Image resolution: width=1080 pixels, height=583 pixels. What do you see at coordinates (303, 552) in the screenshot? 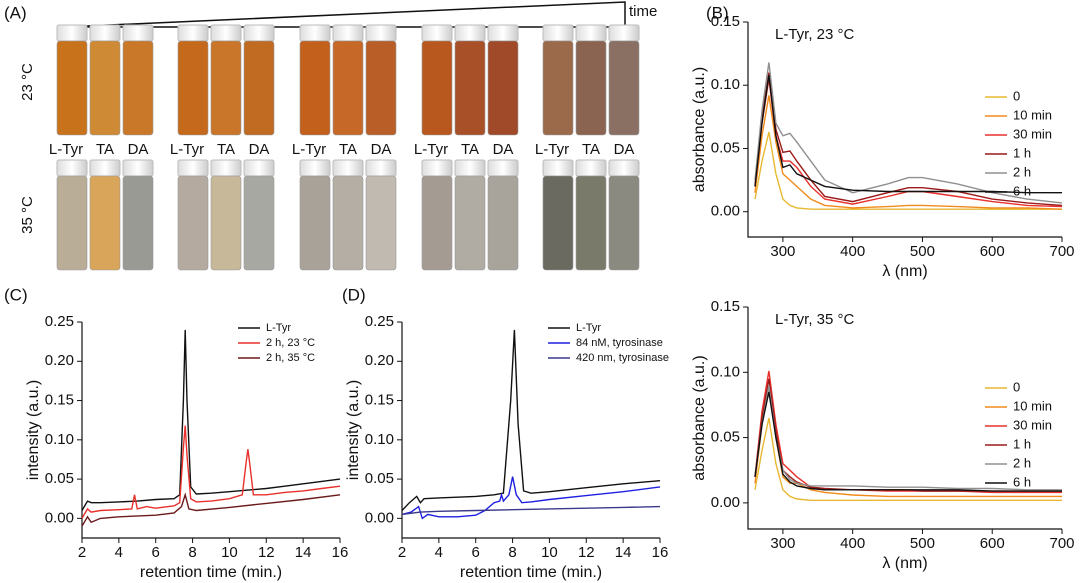
I see `x-tick-label: 14` at bounding box center [303, 552].